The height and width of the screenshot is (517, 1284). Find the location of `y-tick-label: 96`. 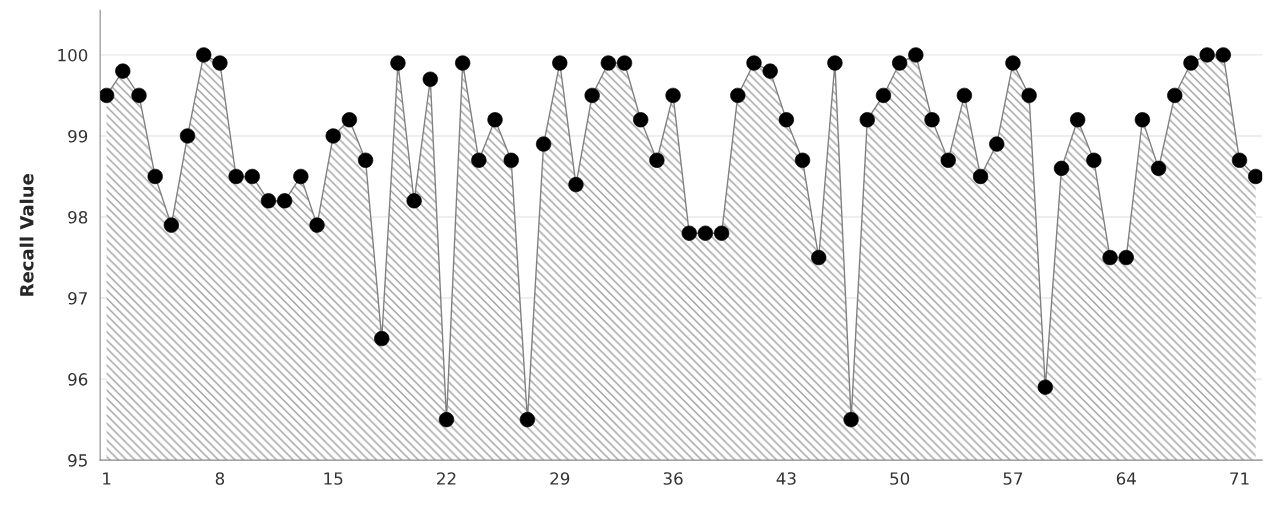

y-tick-label: 96 is located at coordinates (78, 379).